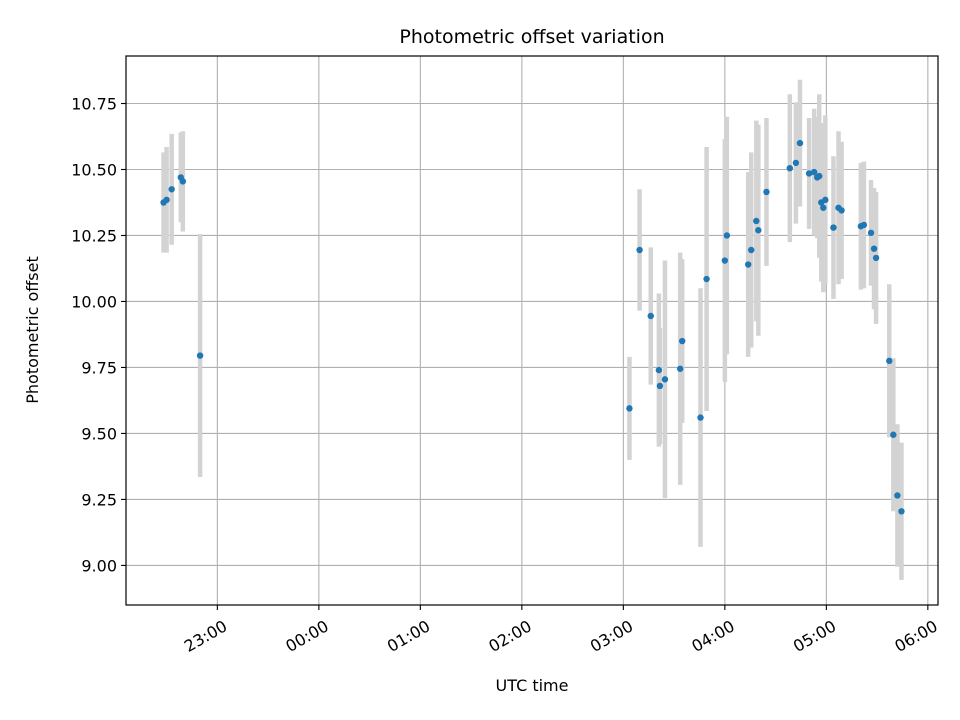 This screenshot has width=960, height=720. I want to click on y-tick-label: 9.25, so click(99, 499).